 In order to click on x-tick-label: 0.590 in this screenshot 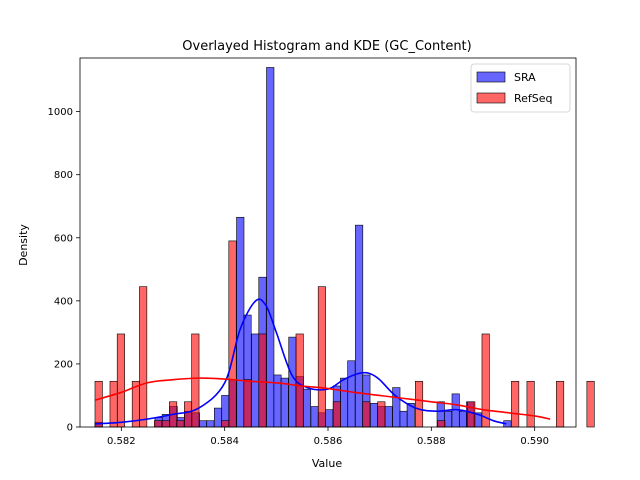, I will do `click(534, 441)`.